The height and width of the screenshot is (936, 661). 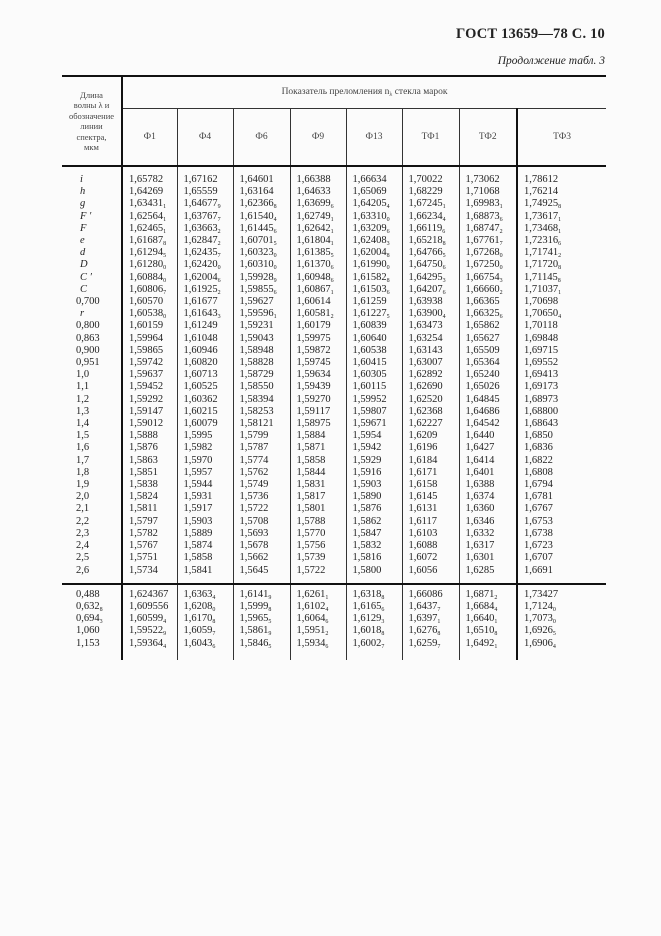 What do you see at coordinates (311, 521) in the screenshot?
I see `cell-value: 1,5788` at bounding box center [311, 521].